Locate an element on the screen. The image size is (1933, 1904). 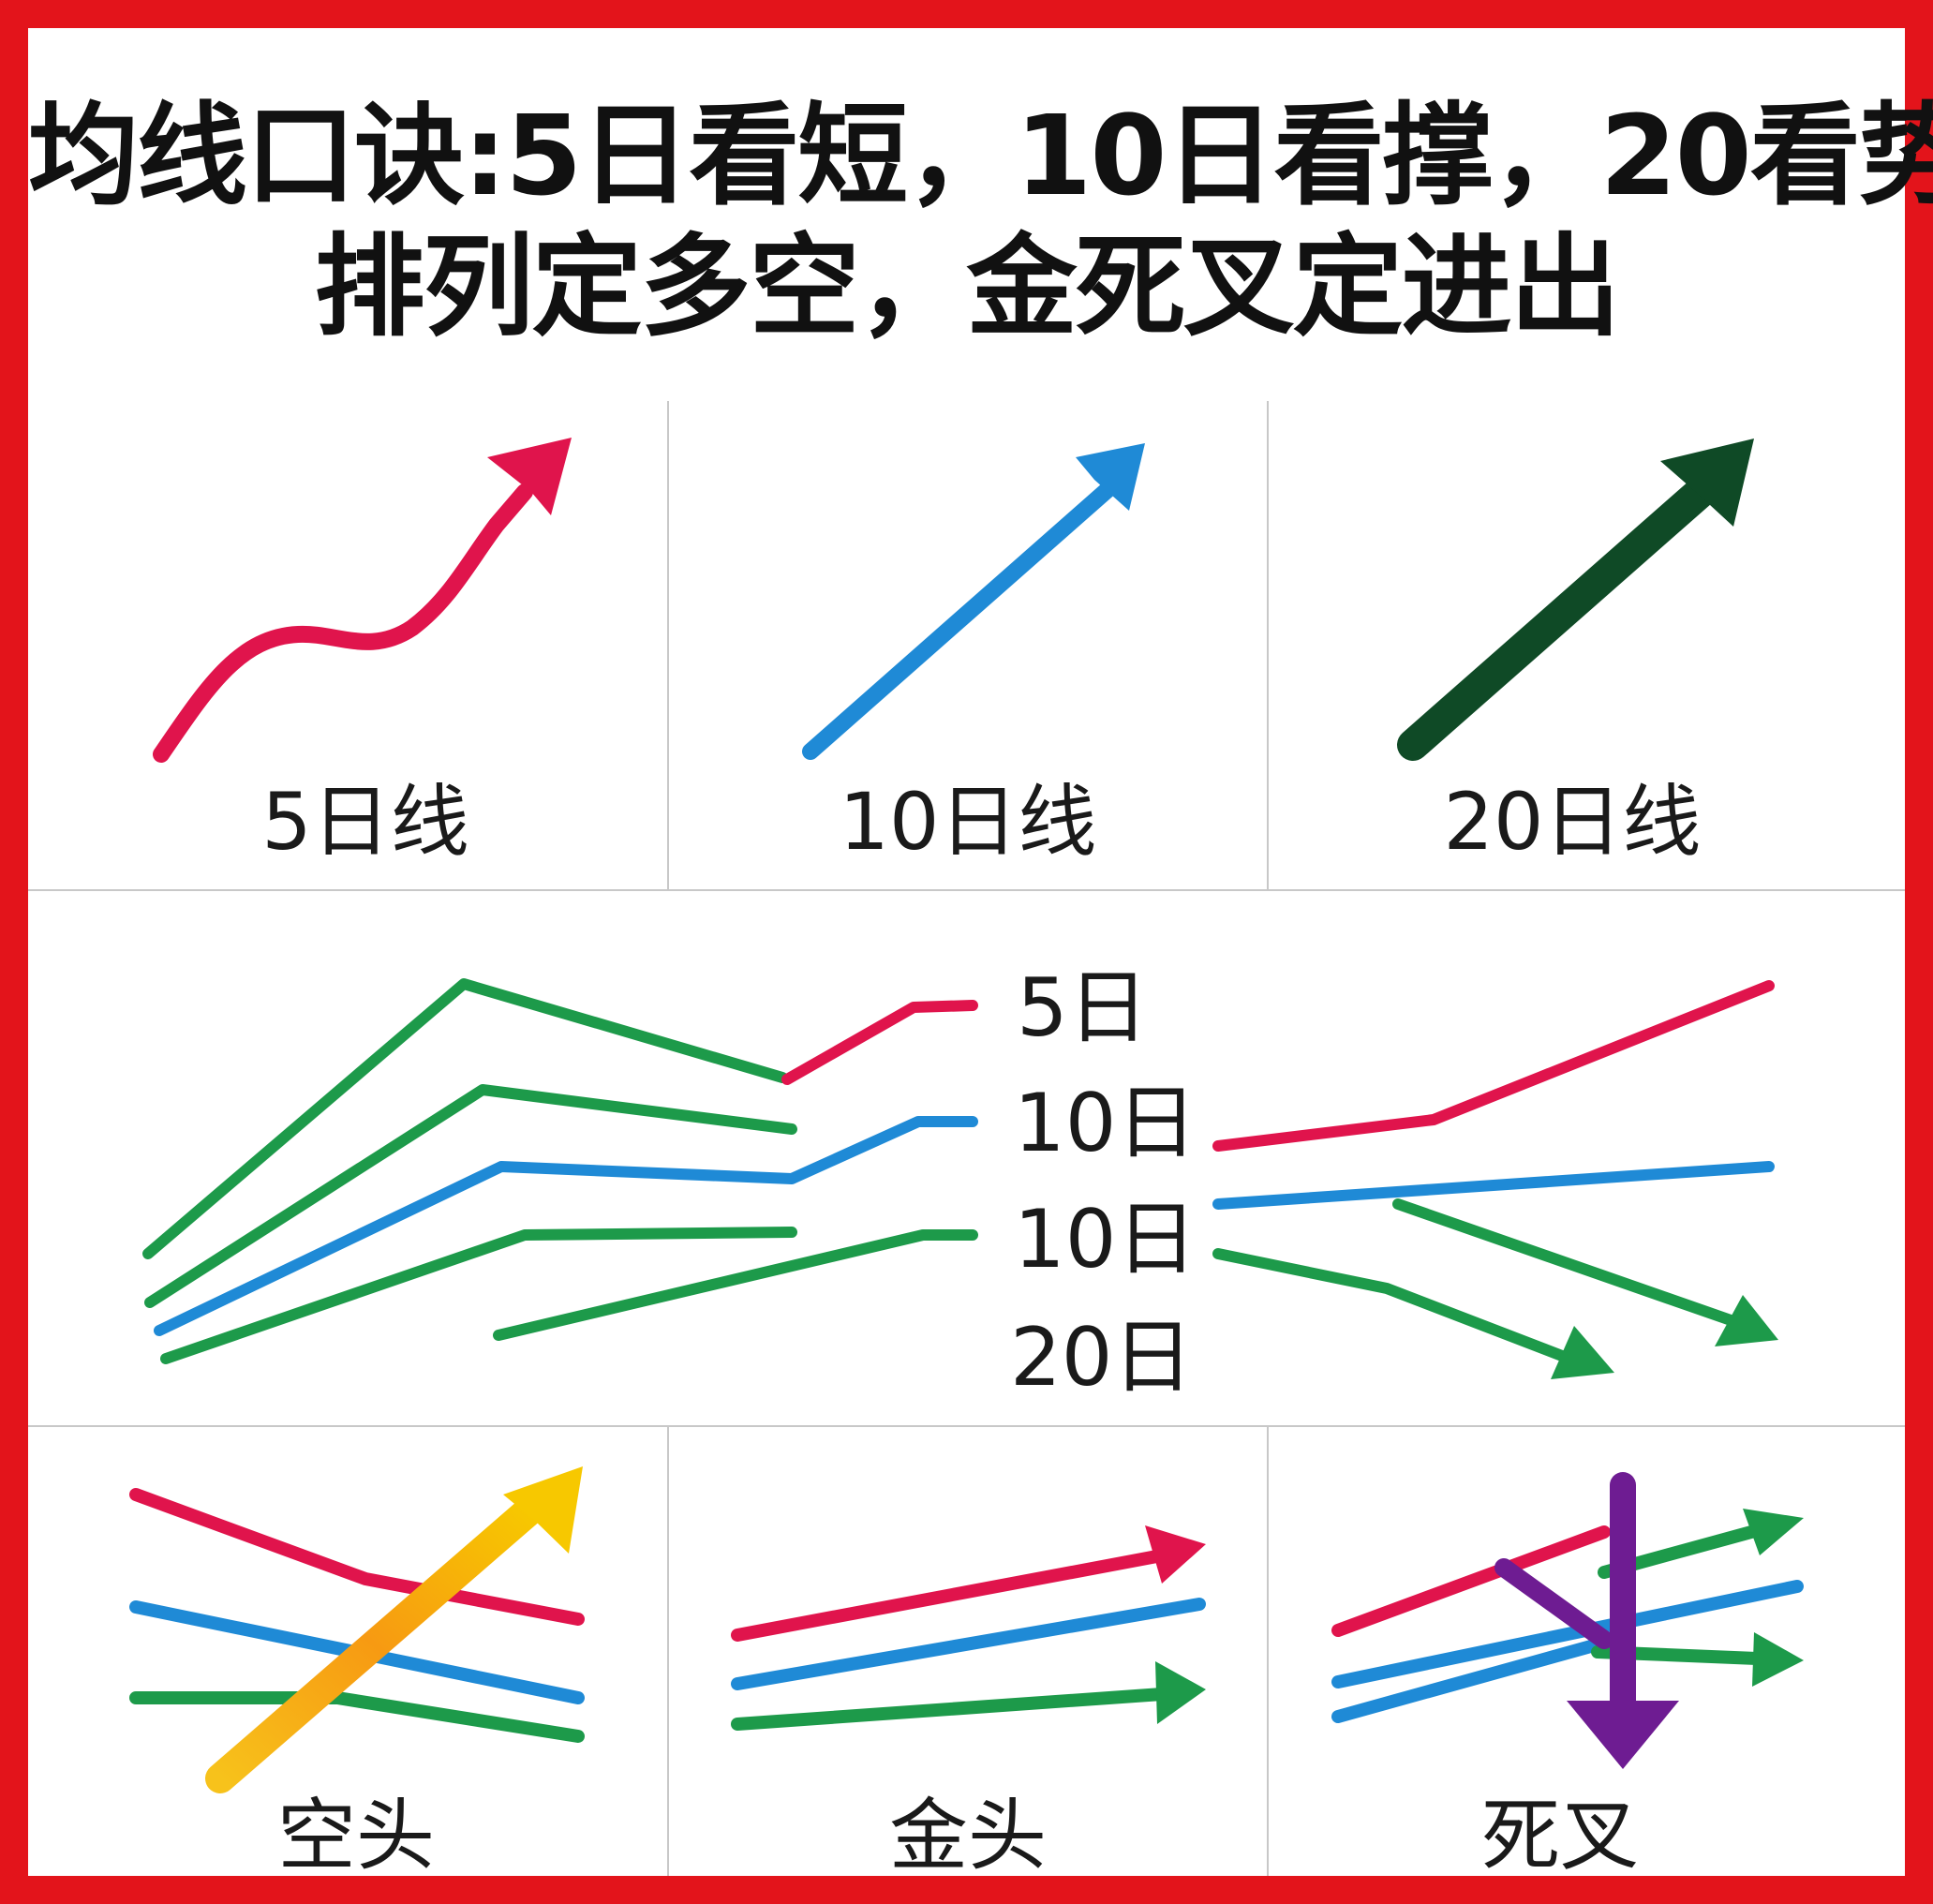
ma10-panel: 10日线 is located at coordinates (974, 655).